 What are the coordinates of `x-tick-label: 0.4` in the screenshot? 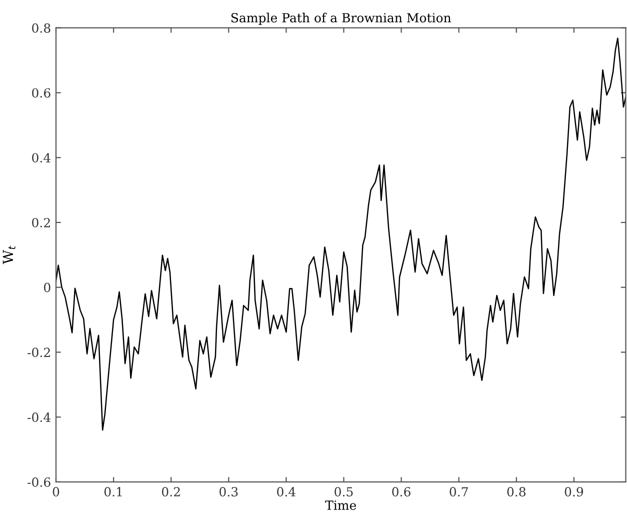 It's located at (286, 491).